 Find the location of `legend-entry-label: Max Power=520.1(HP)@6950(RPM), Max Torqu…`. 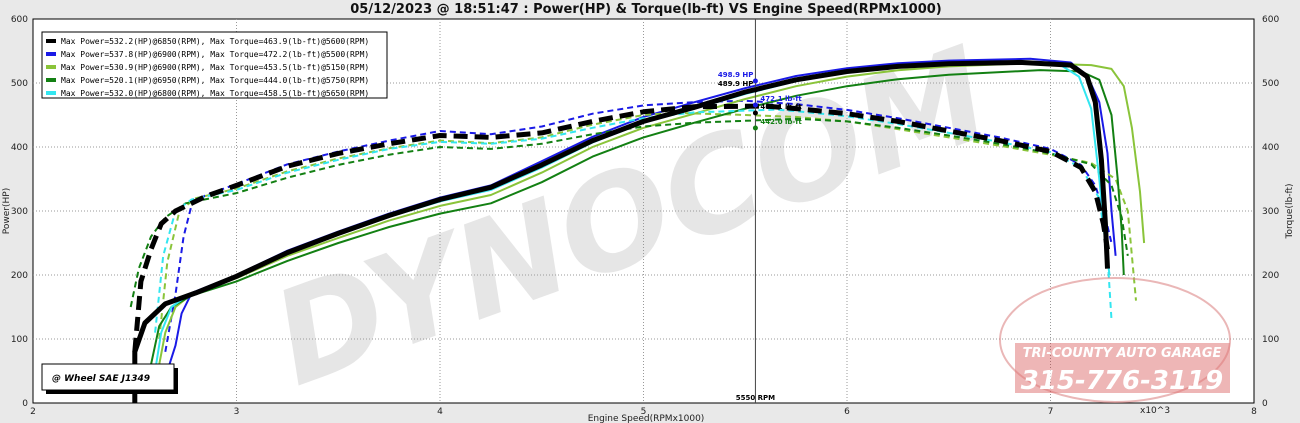

legend-entry-label: Max Power=520.1(HP)@6950(RPM), Max Torqu… is located at coordinates (215, 80).